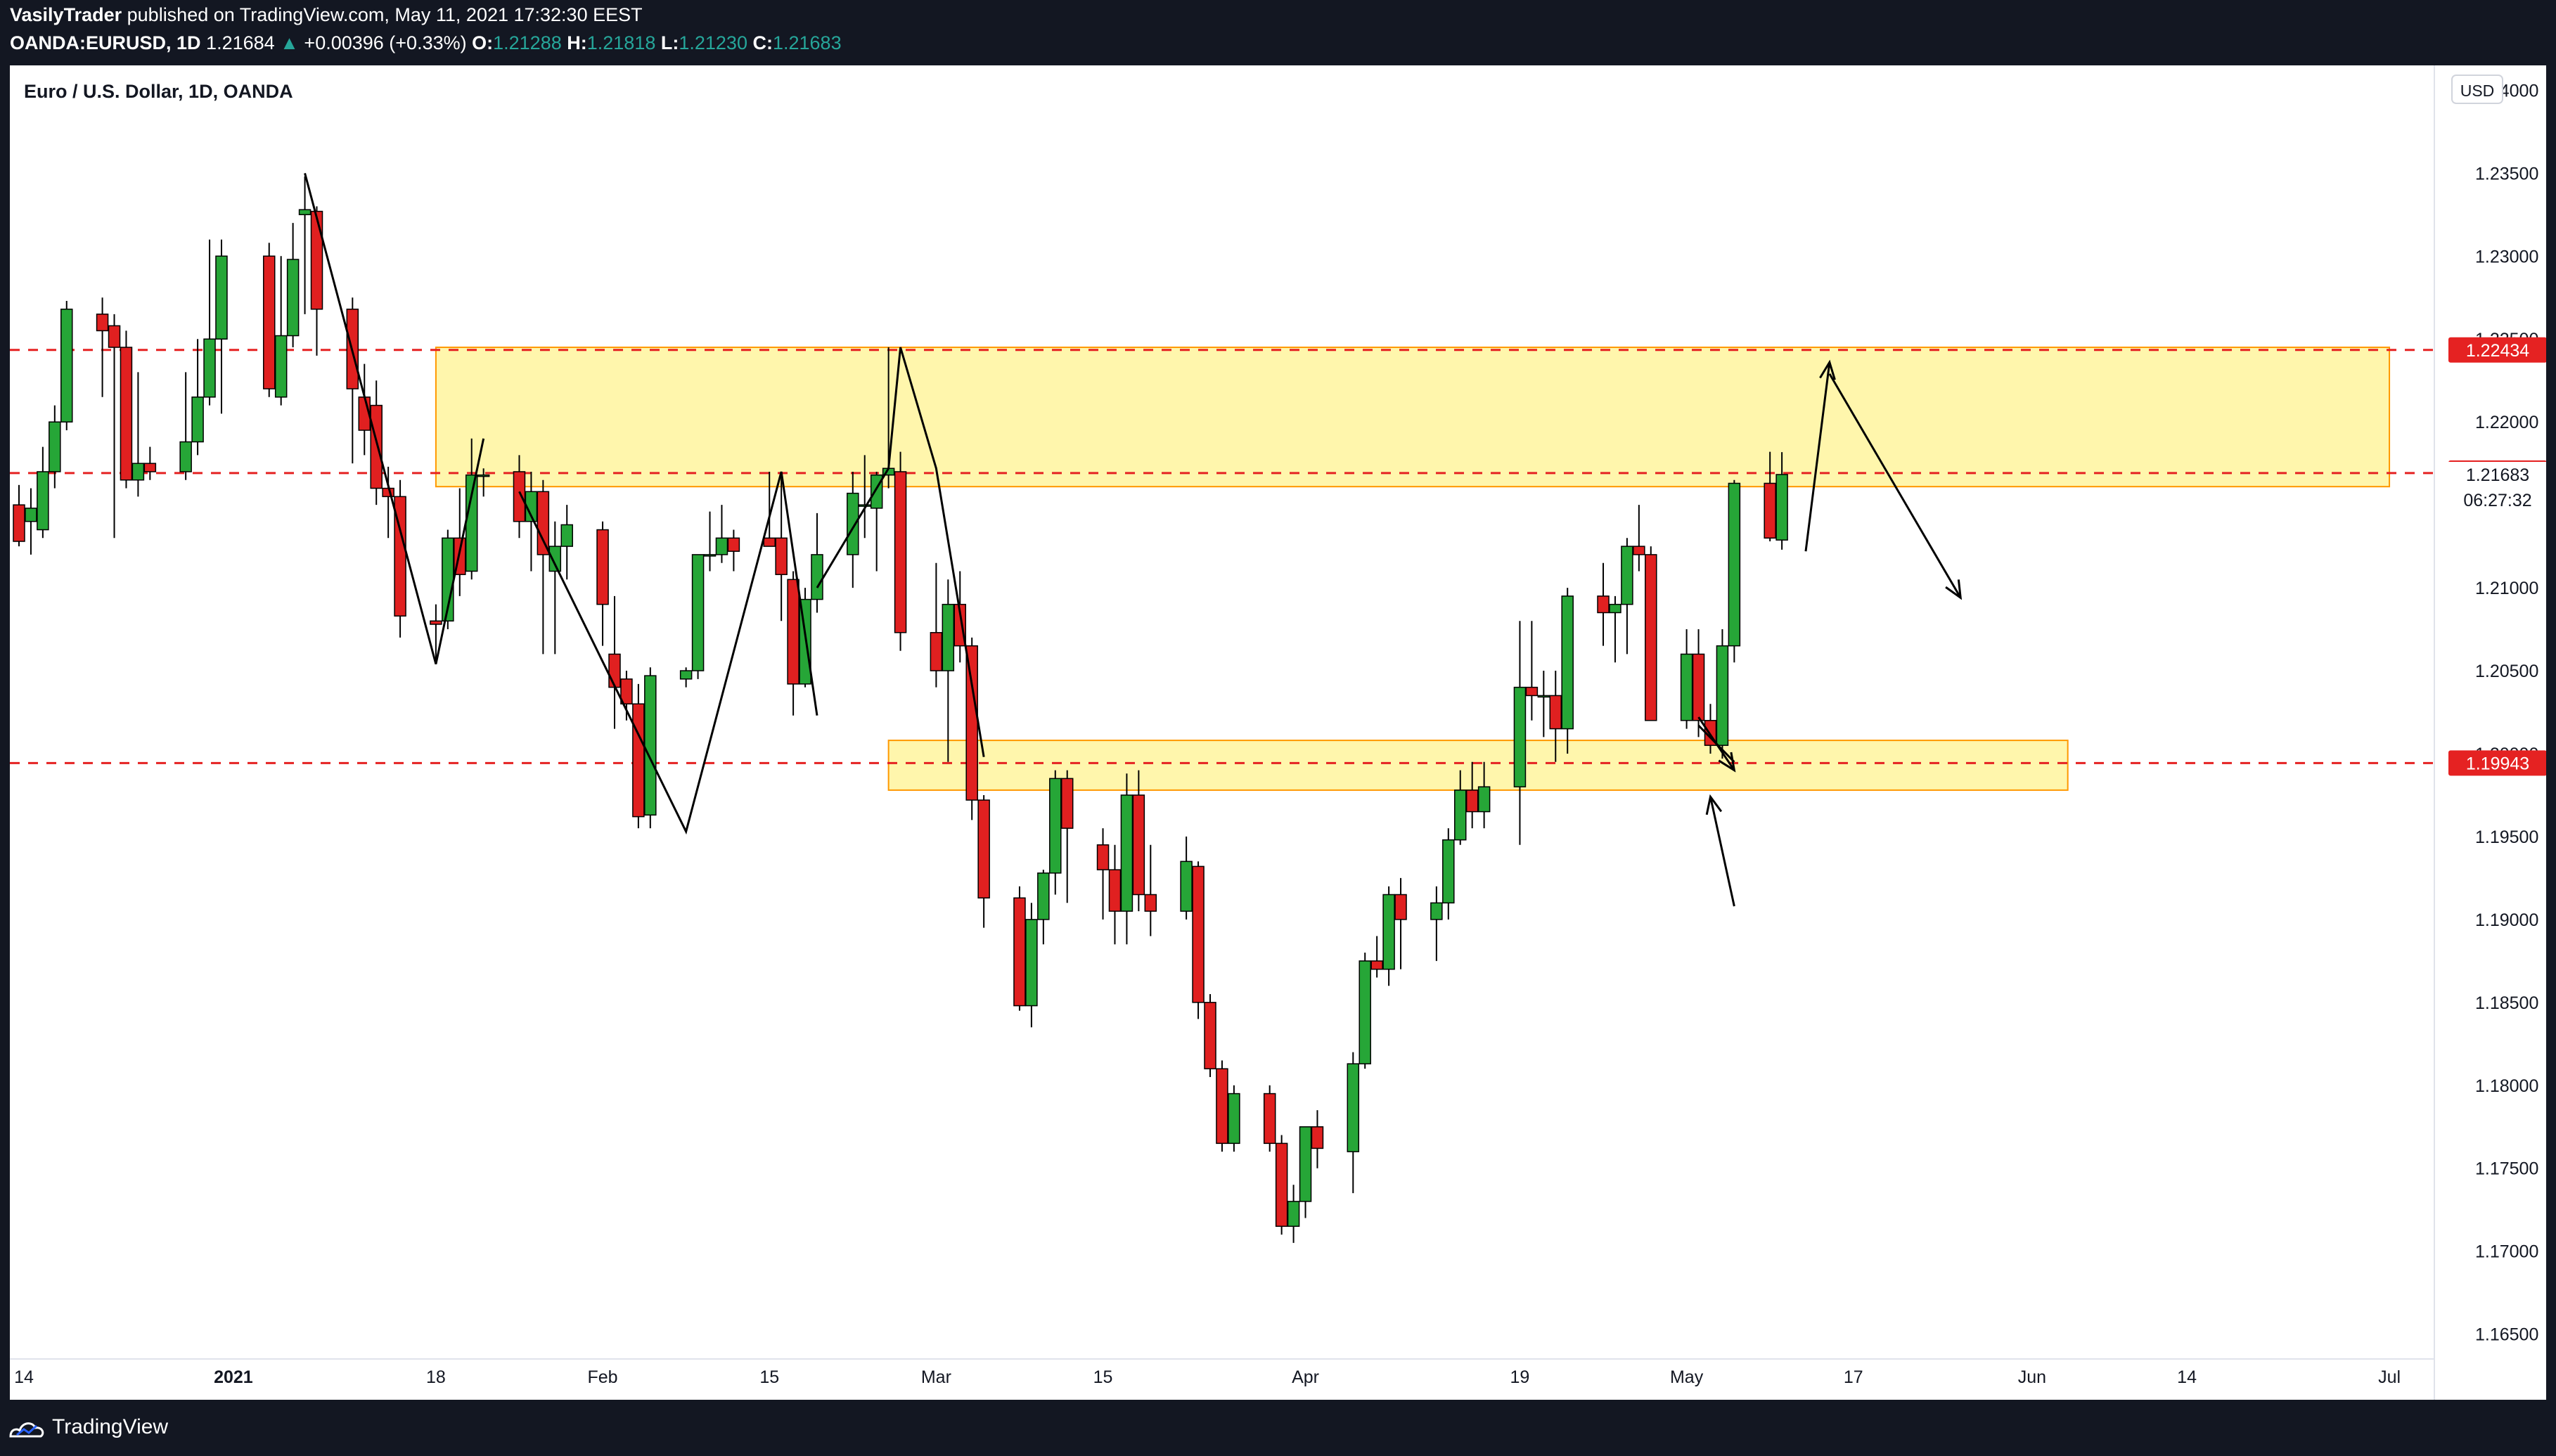 This screenshot has height=1456, width=2556. I want to click on currency-button, so click(2477, 89).